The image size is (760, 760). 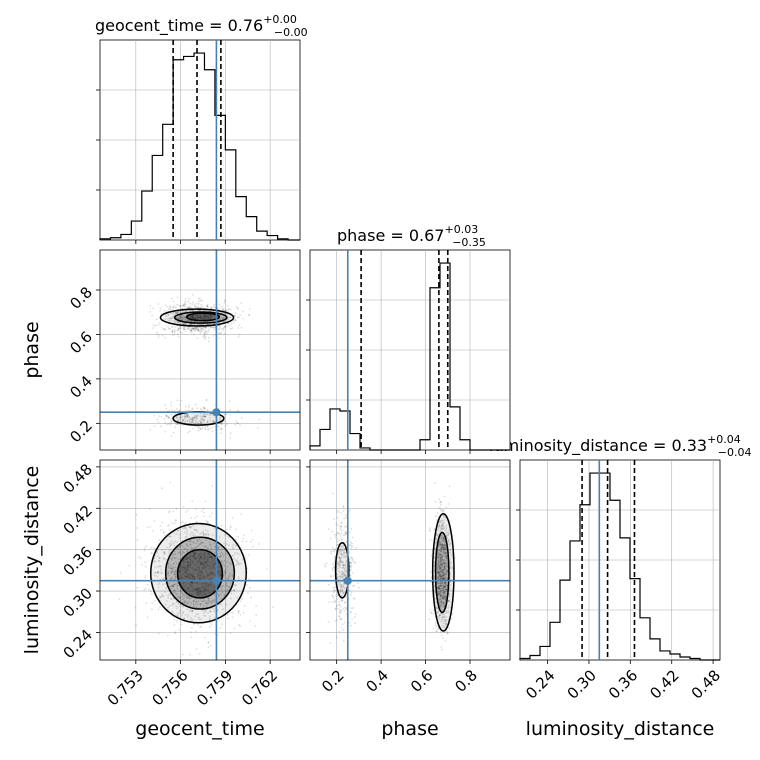 What do you see at coordinates (466, 681) in the screenshot?
I see `x-tick-label-phase-3: 0.8` at bounding box center [466, 681].